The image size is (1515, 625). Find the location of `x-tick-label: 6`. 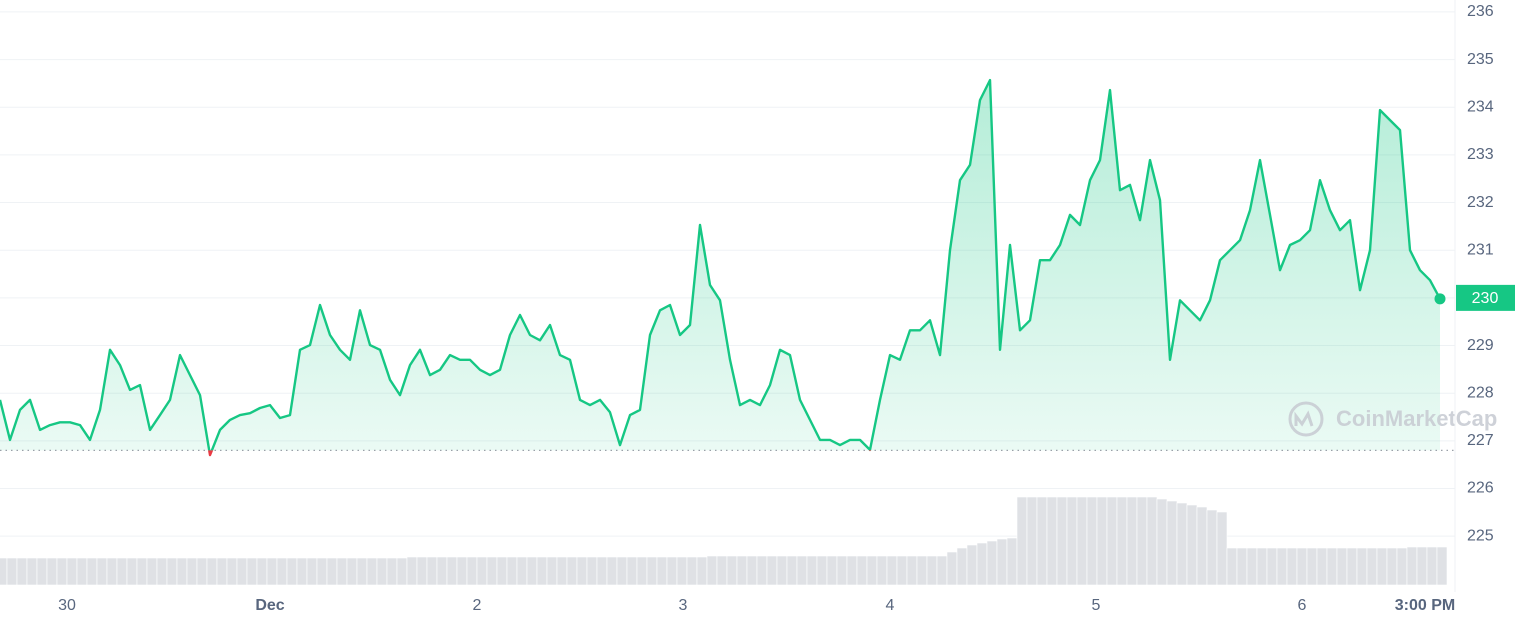

x-tick-label: 6 is located at coordinates (1302, 605).